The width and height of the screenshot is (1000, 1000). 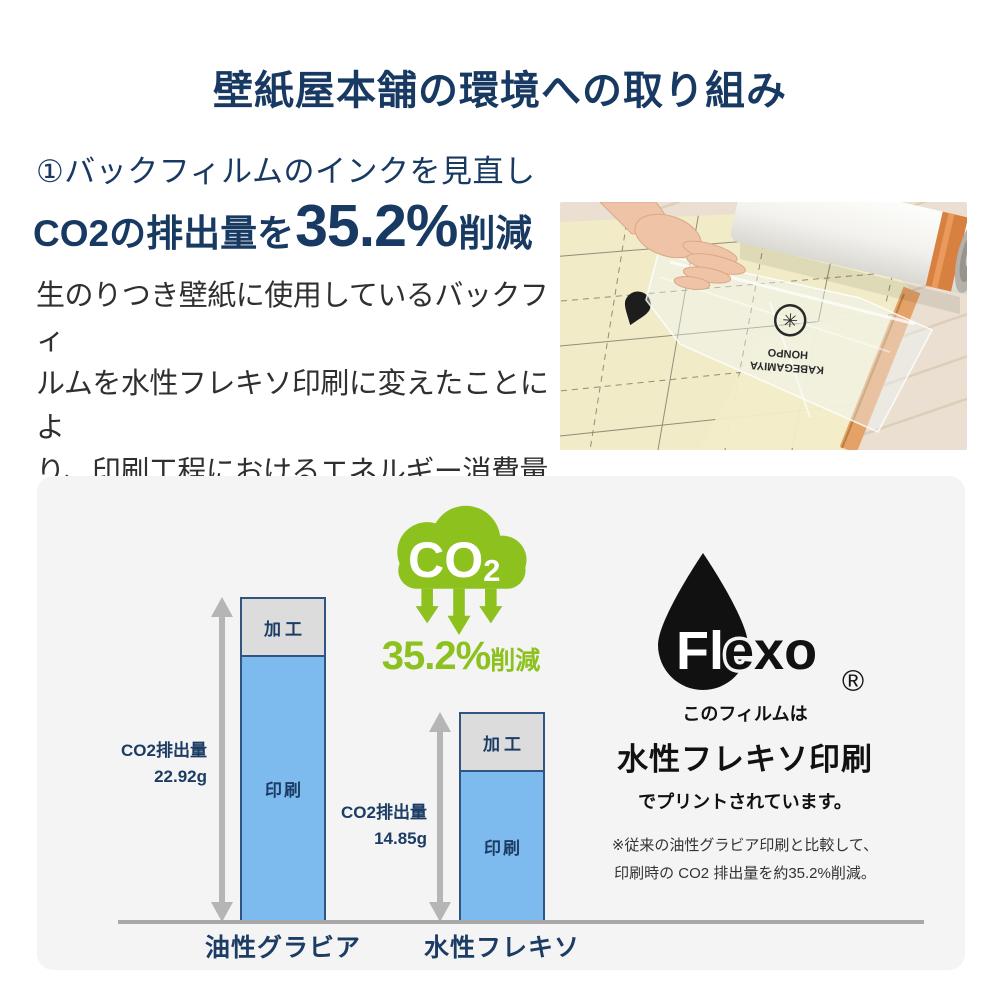 What do you see at coordinates (521, 922) in the screenshot?
I see `baseline-axis` at bounding box center [521, 922].